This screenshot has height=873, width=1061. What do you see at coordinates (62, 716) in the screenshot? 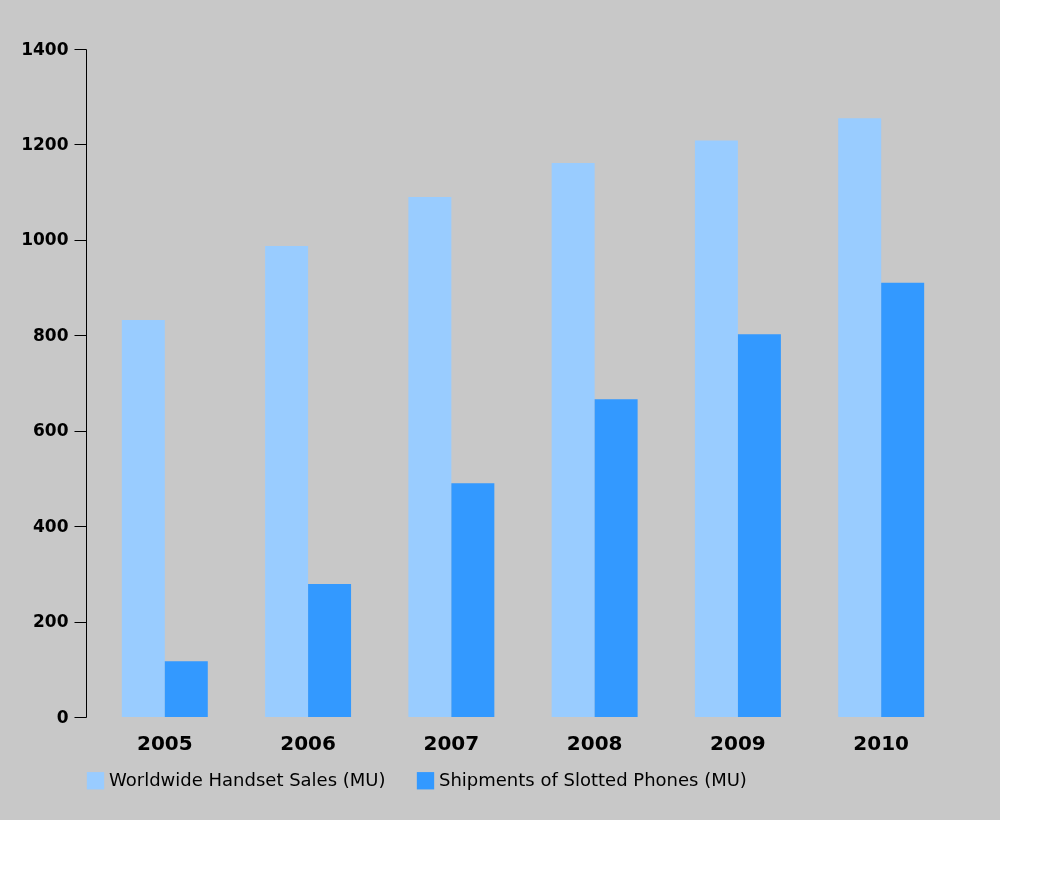
I see `y-tick-label: 0` at bounding box center [62, 716].